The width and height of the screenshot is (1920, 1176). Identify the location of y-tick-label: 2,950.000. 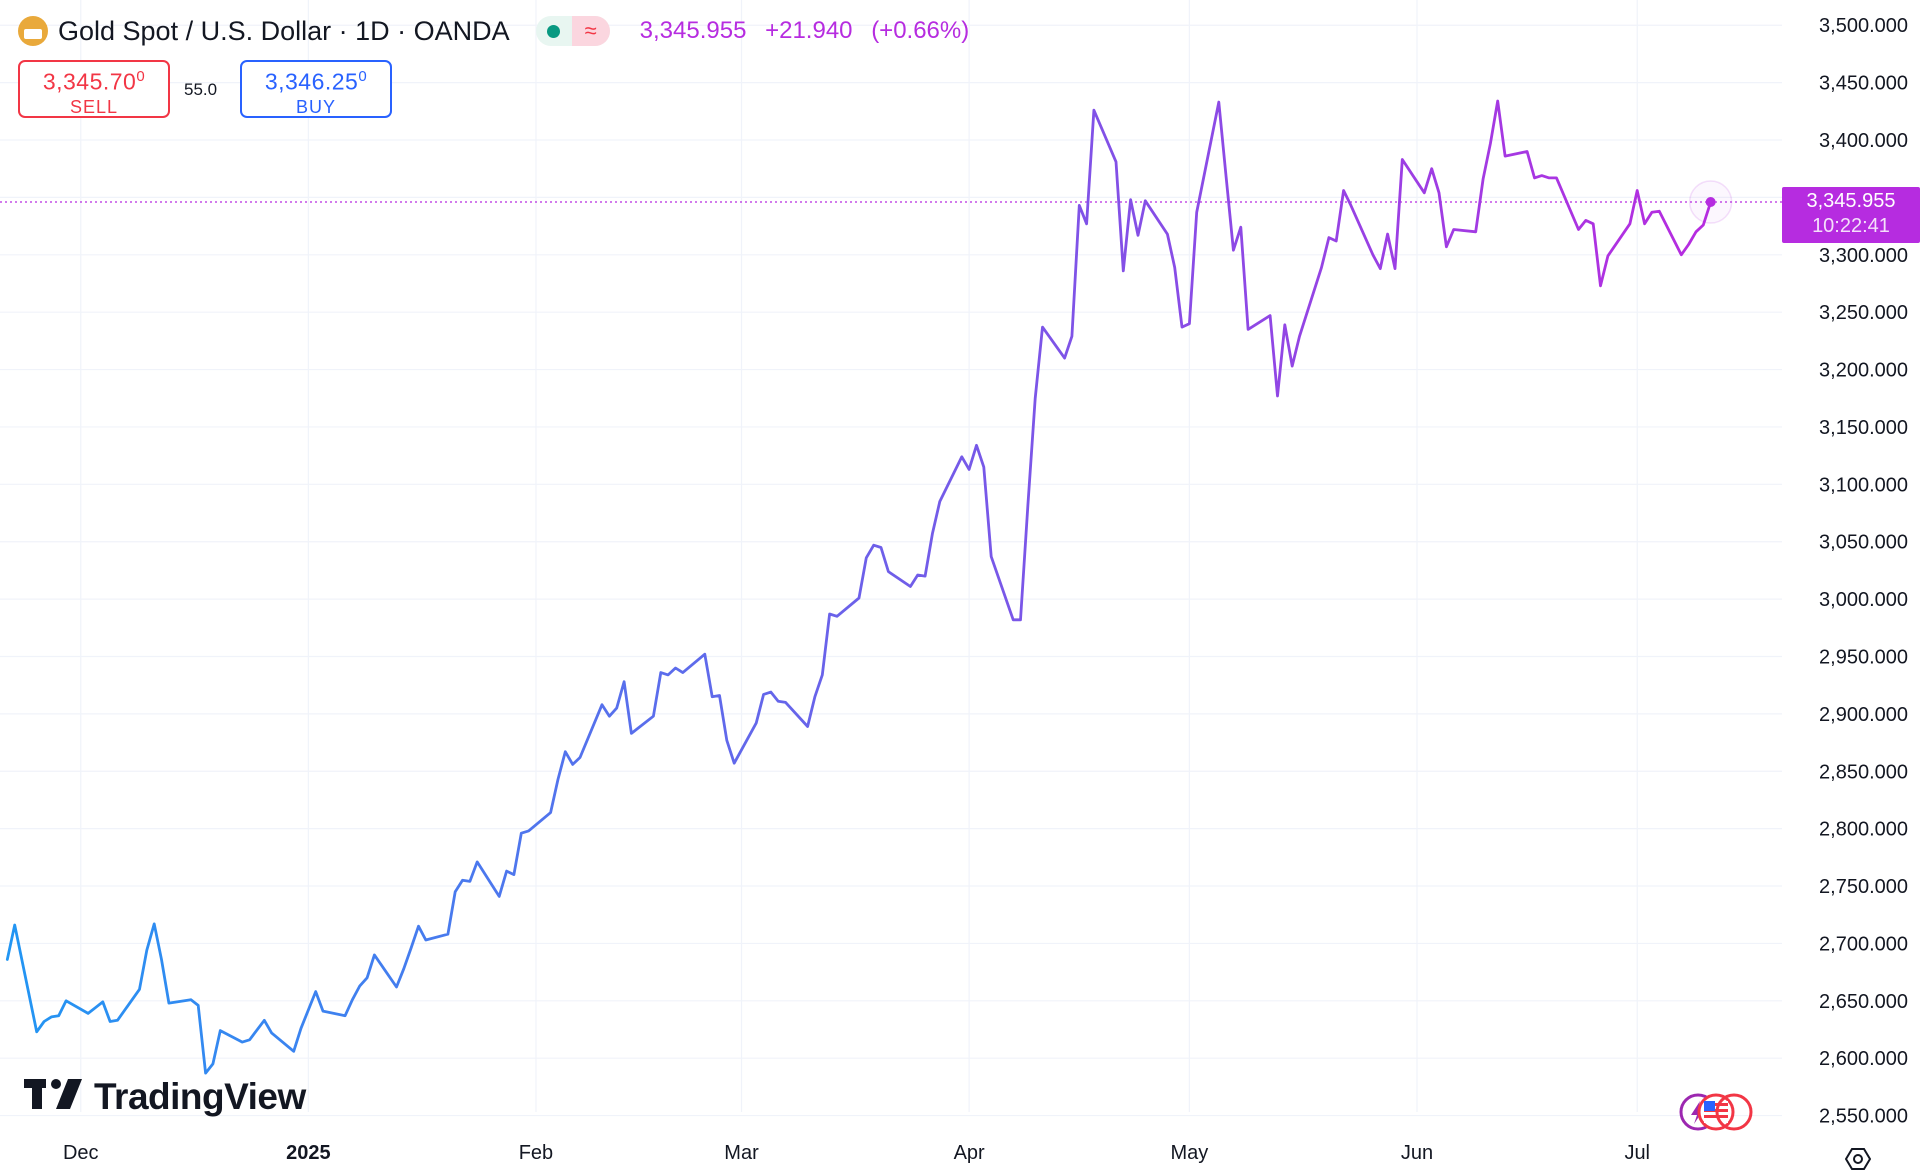
(1863, 657).